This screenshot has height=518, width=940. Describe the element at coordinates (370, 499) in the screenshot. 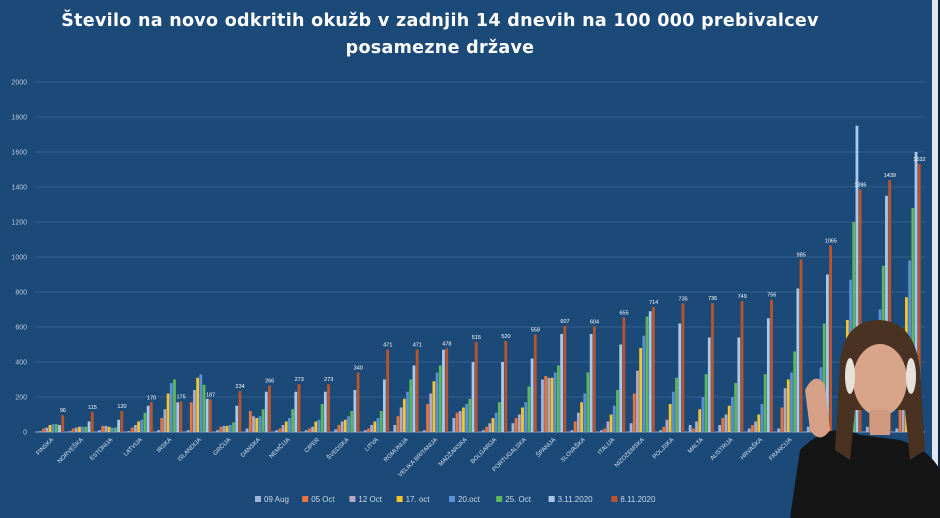

I see `legend-entry: 12 Oct` at that location.